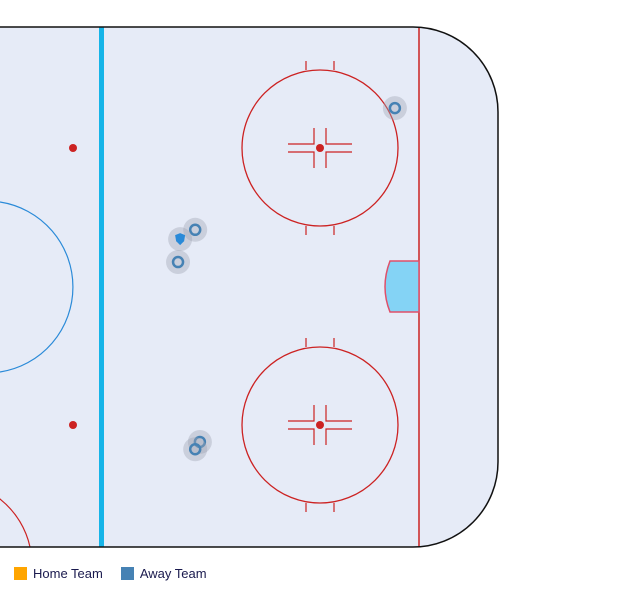 The image size is (620, 599). Describe the element at coordinates (173, 573) in the screenshot. I see `legend-away-label: Away Team` at that location.